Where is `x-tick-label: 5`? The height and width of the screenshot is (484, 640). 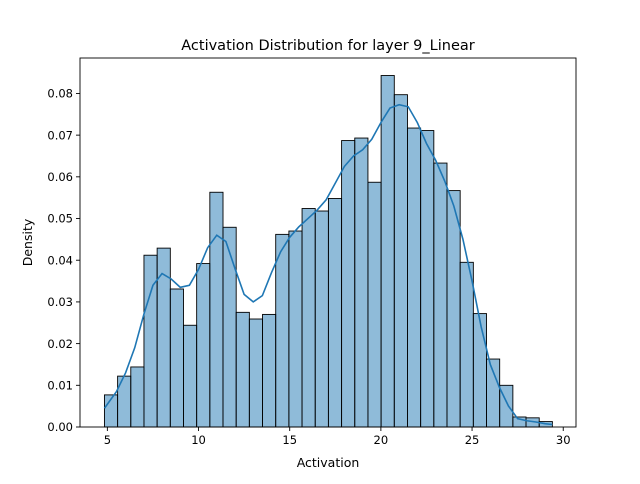 x-tick-label: 5 is located at coordinates (107, 440).